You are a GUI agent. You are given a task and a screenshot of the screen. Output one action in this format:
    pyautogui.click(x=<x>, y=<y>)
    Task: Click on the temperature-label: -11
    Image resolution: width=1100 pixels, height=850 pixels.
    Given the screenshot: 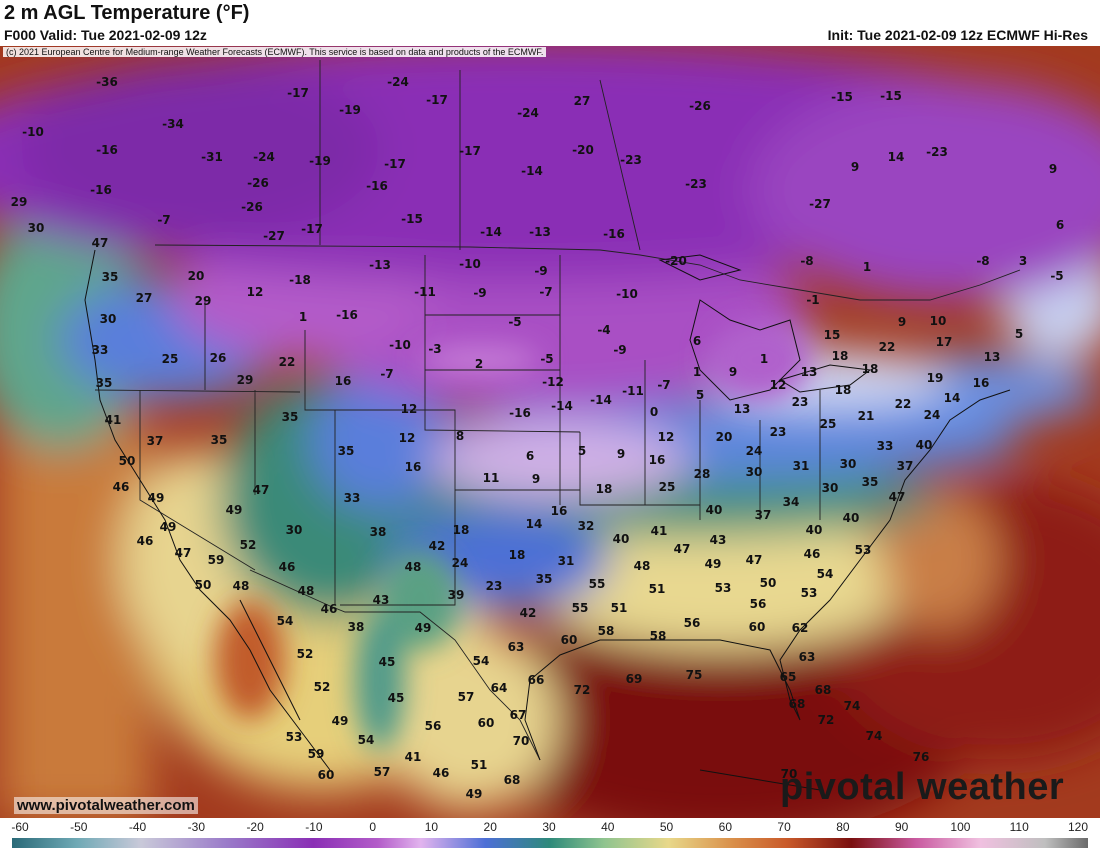 What is the action you would take?
    pyautogui.click(x=633, y=391)
    